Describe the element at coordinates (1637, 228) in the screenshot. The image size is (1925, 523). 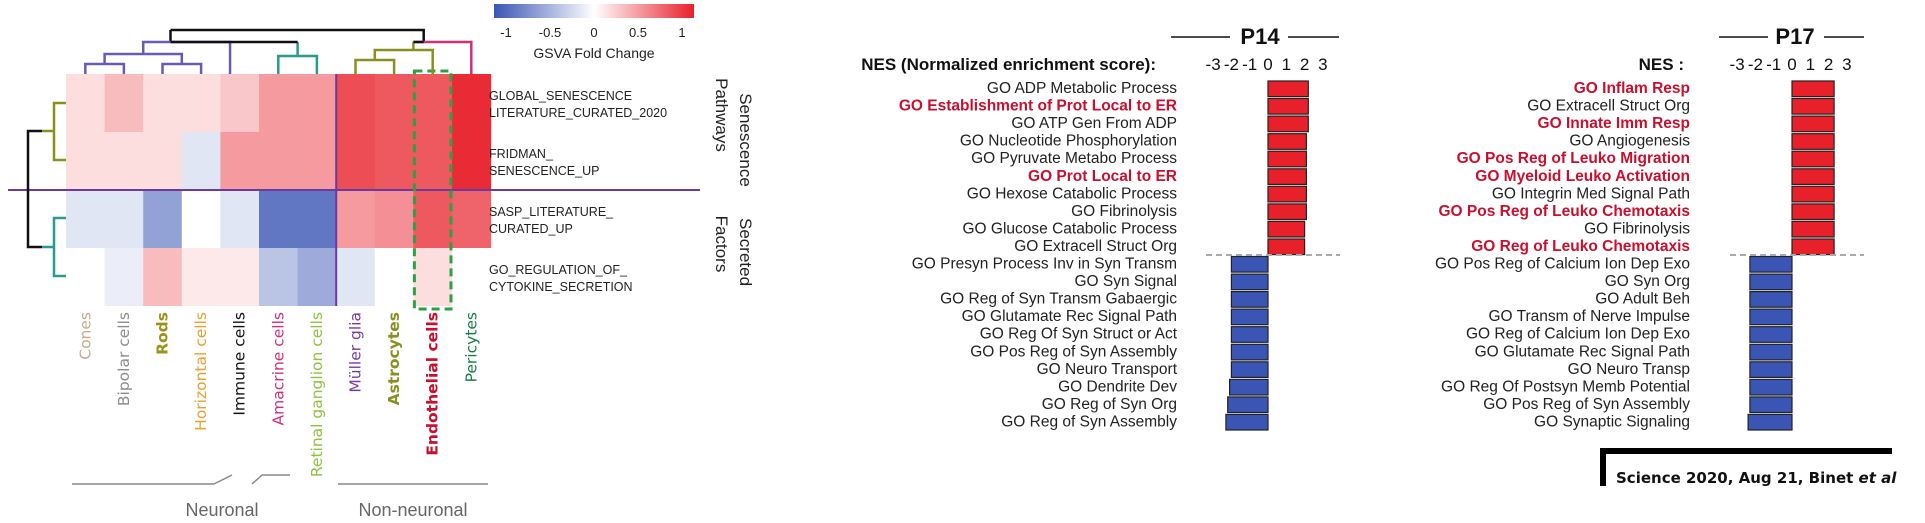
I see `bar-category-label: GO Fibrinolysis` at that location.